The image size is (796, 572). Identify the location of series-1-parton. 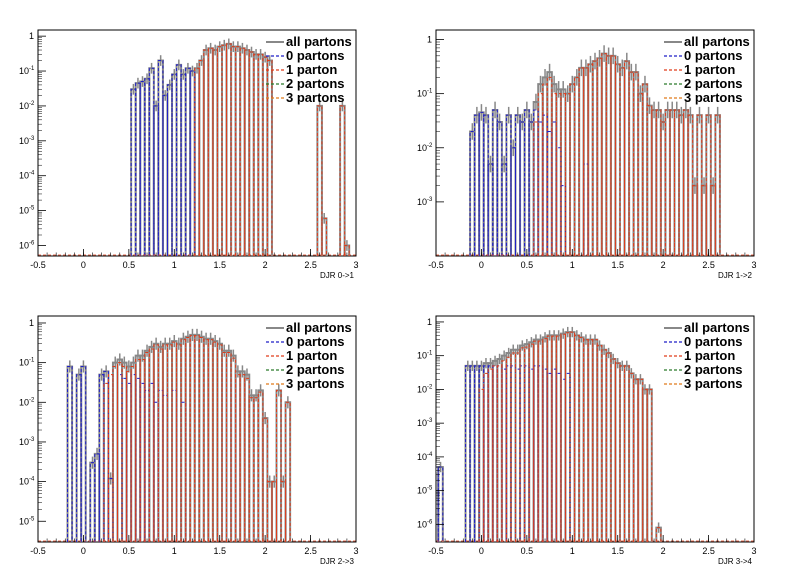
(627, 154).